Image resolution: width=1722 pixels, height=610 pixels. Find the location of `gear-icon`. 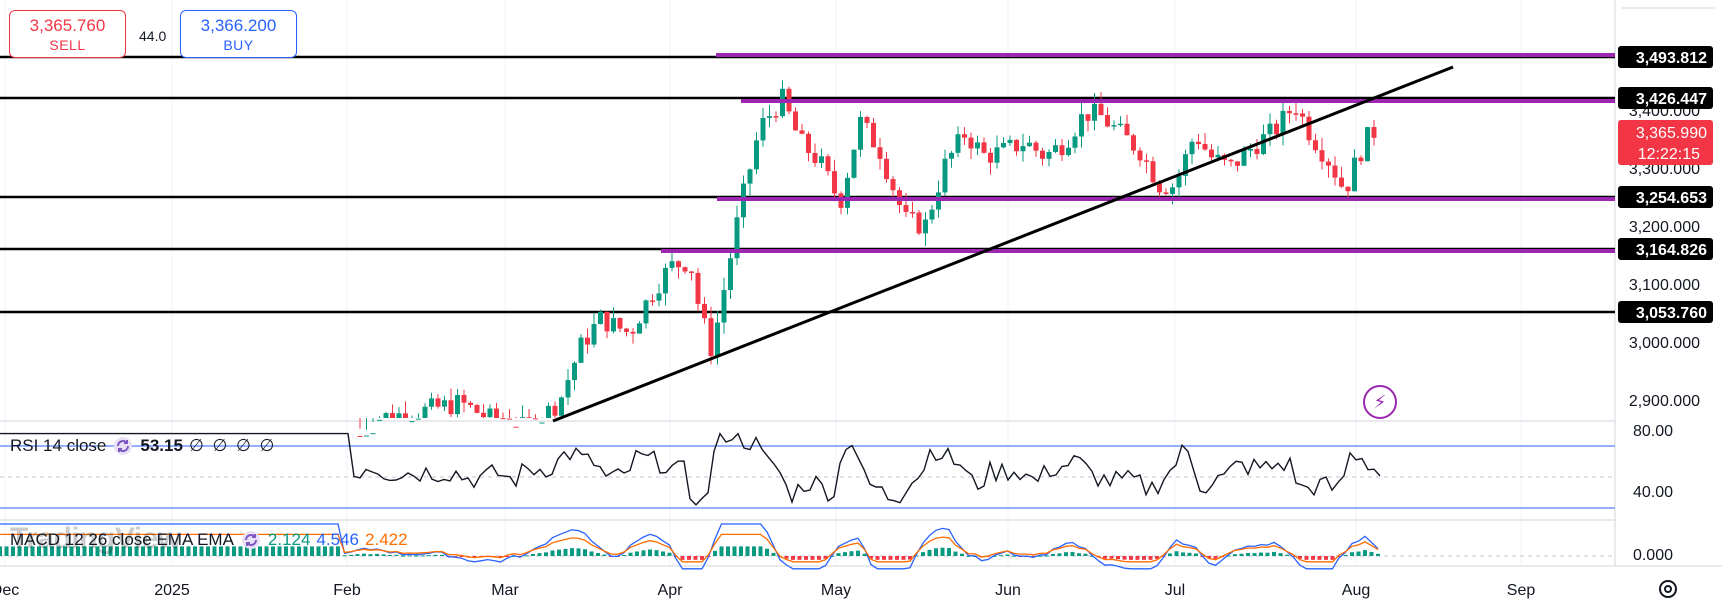

gear-icon is located at coordinates (1668, 589).